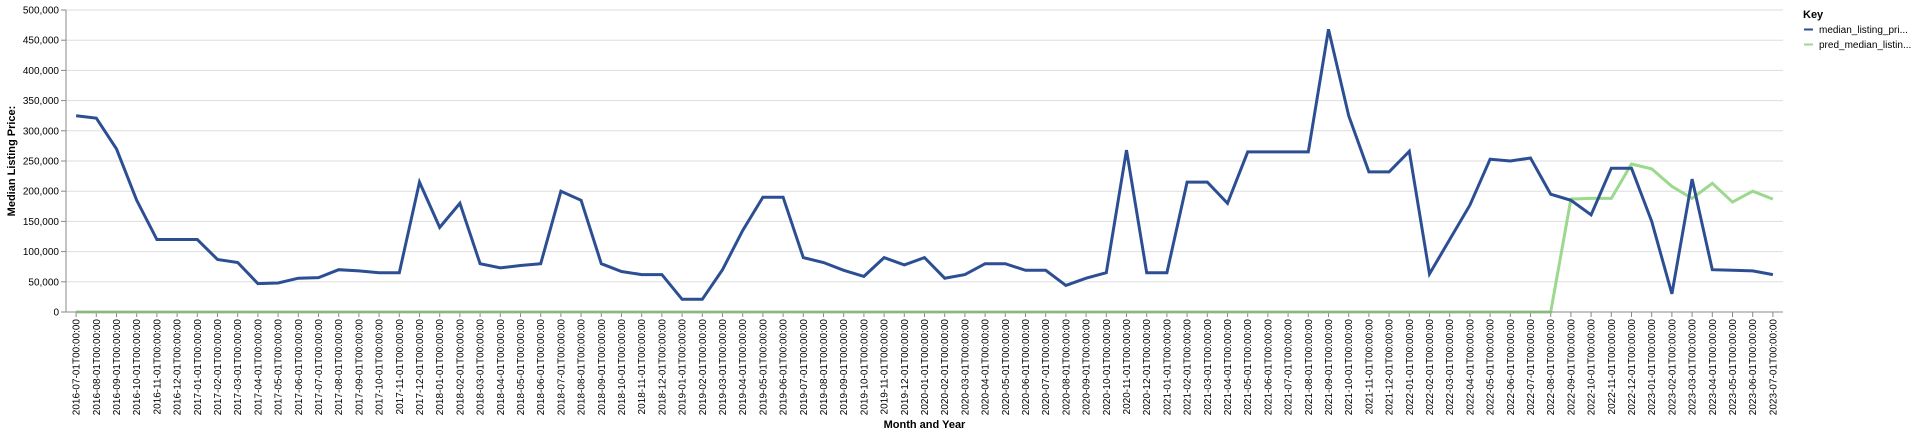  I want to click on x-tick-label: 2022-10-01T00:00:00, so click(1592, 367).